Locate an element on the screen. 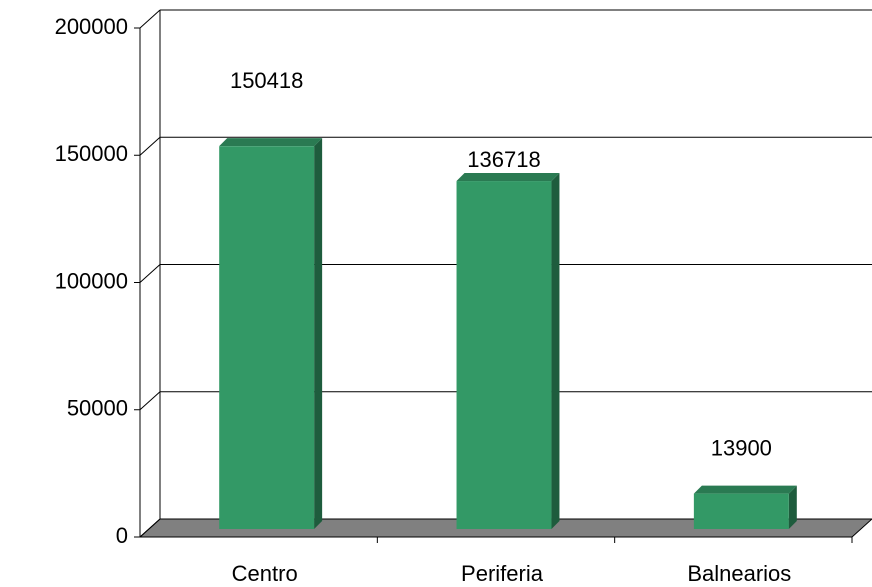 This screenshot has height=587, width=872. x-tick-label: Centro is located at coordinates (265, 573).